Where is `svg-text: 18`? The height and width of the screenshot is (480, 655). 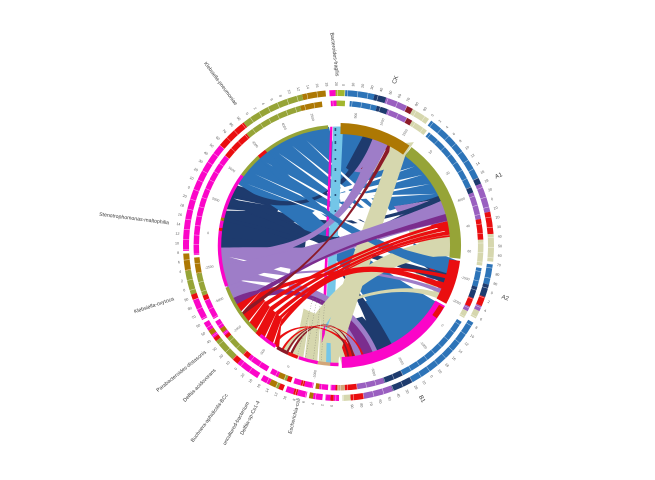
svg-text: 18 is located at coordinates (326, 84).